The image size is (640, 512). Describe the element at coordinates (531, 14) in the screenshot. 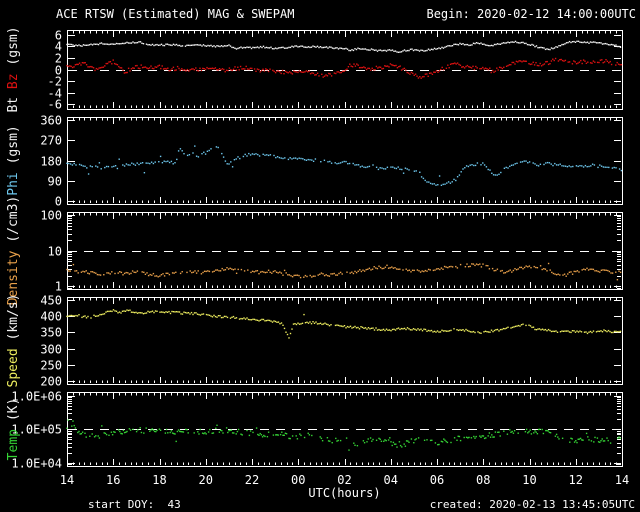

I see `begin-timestamp: Begin: 2020-02-12 14:00:00UTC` at that location.